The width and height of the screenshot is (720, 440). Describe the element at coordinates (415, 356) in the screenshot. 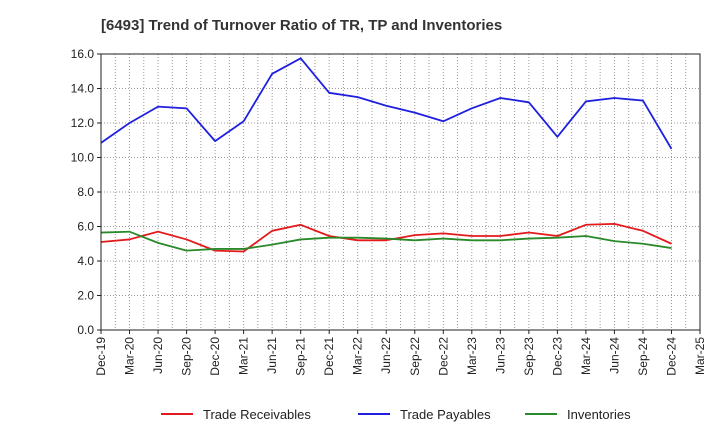

I see `x-tick-label: Sep-22` at that location.